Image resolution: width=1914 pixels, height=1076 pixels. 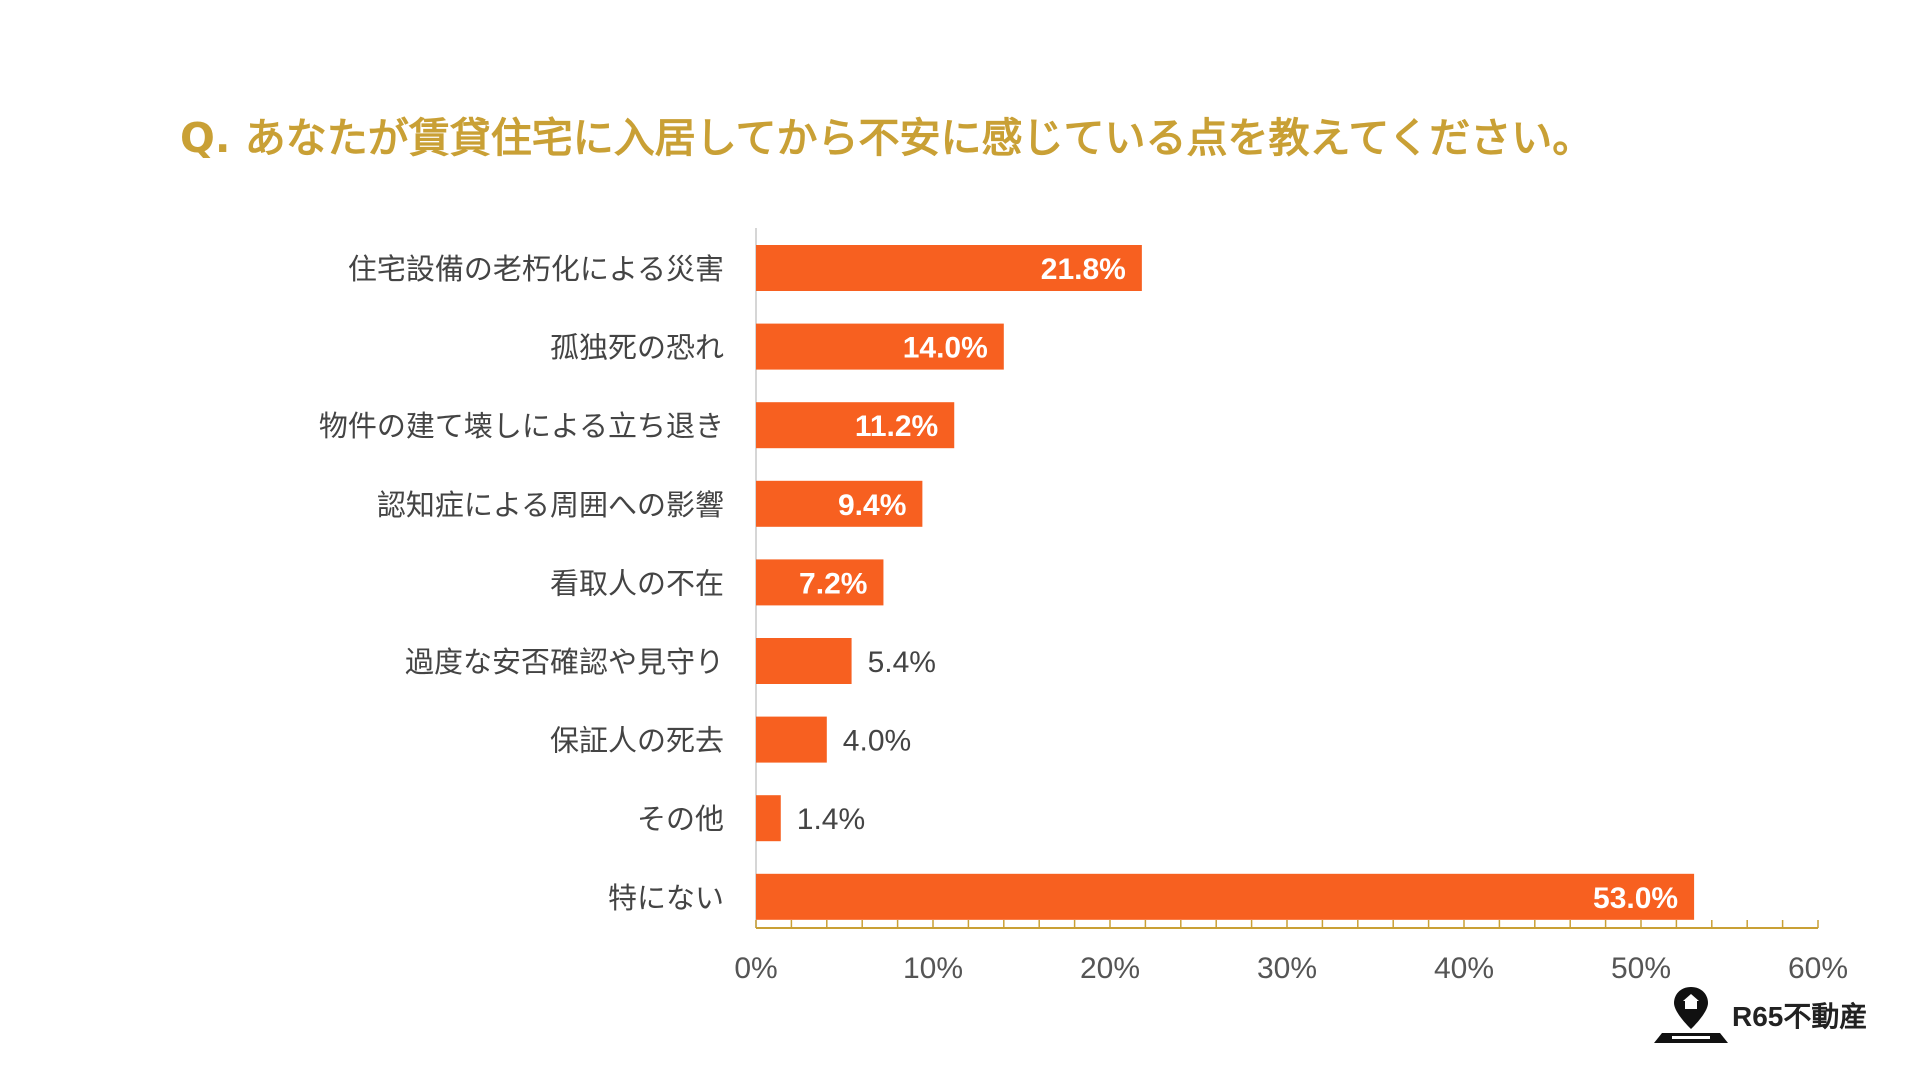 I want to click on x-tick-label: 50%, so click(x=1641, y=968).